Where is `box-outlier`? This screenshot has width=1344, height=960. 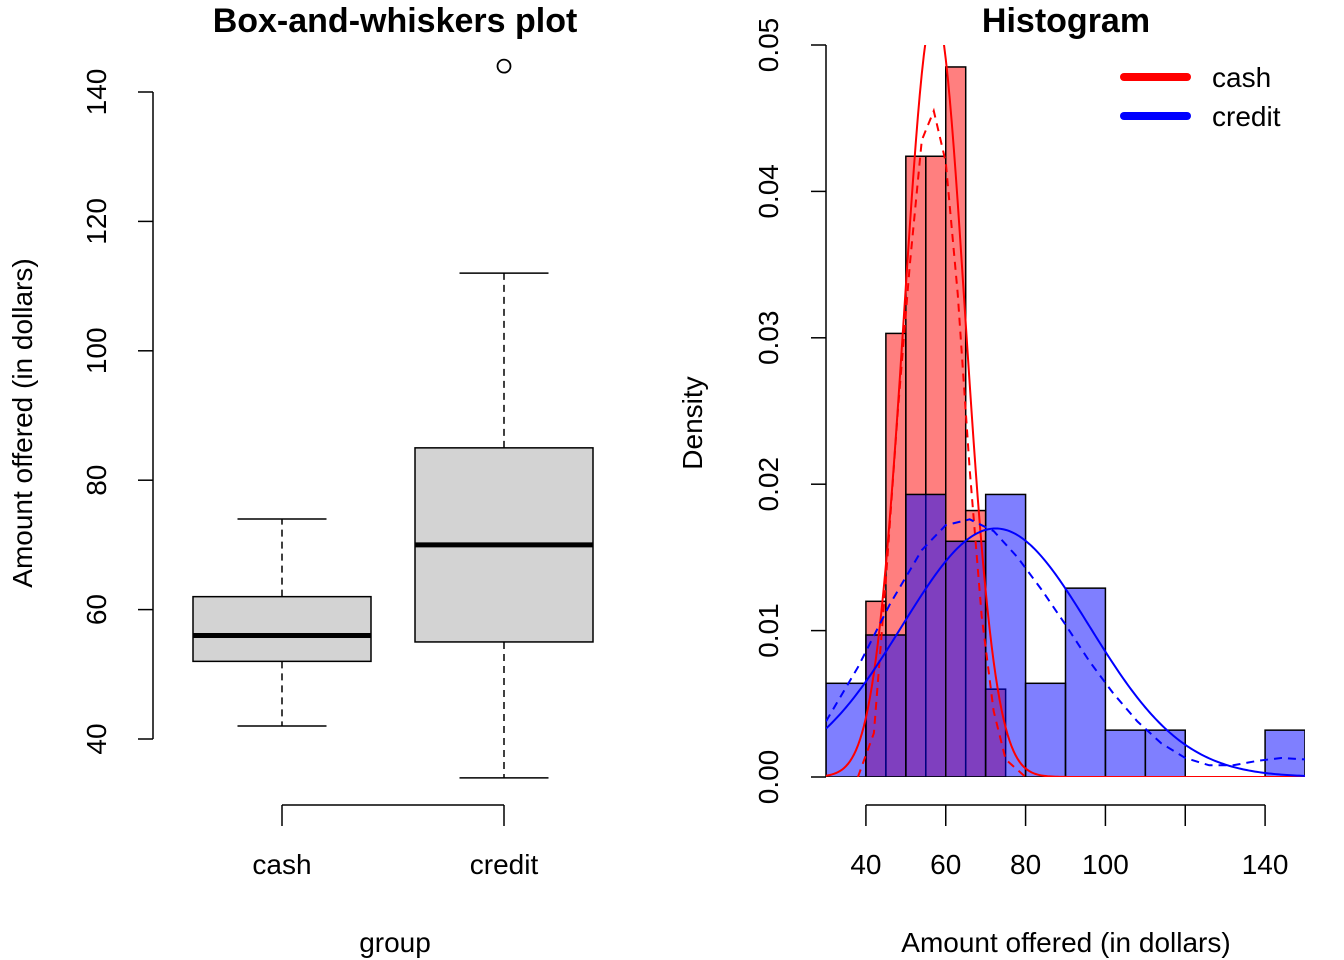
box-outlier is located at coordinates (504, 66).